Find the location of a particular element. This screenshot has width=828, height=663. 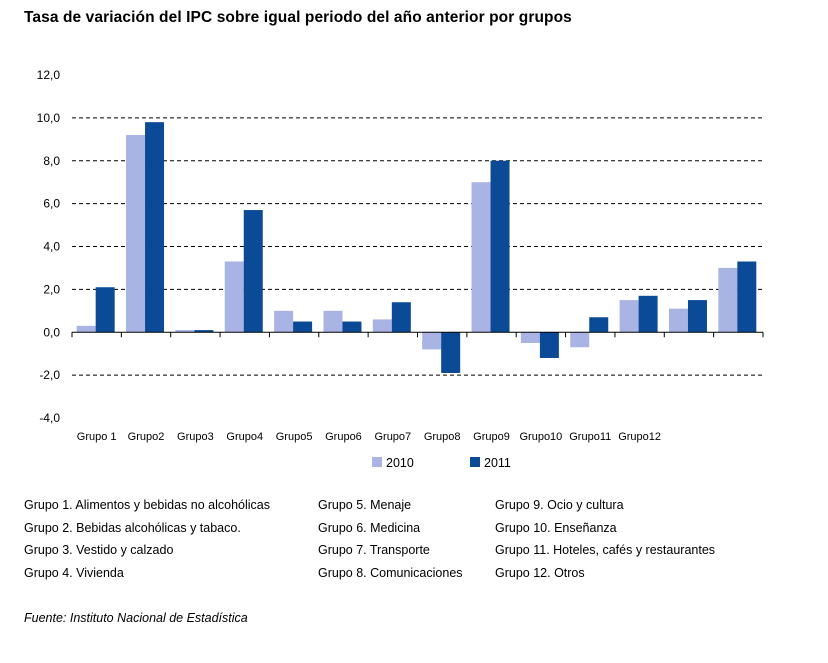

legend-label: 2010 is located at coordinates (400, 463).